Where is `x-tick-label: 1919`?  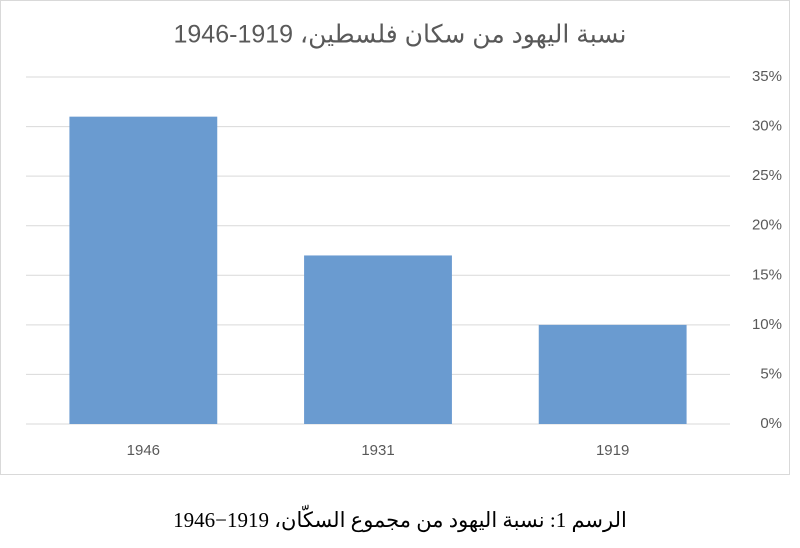
x-tick-label: 1919 is located at coordinates (612, 450).